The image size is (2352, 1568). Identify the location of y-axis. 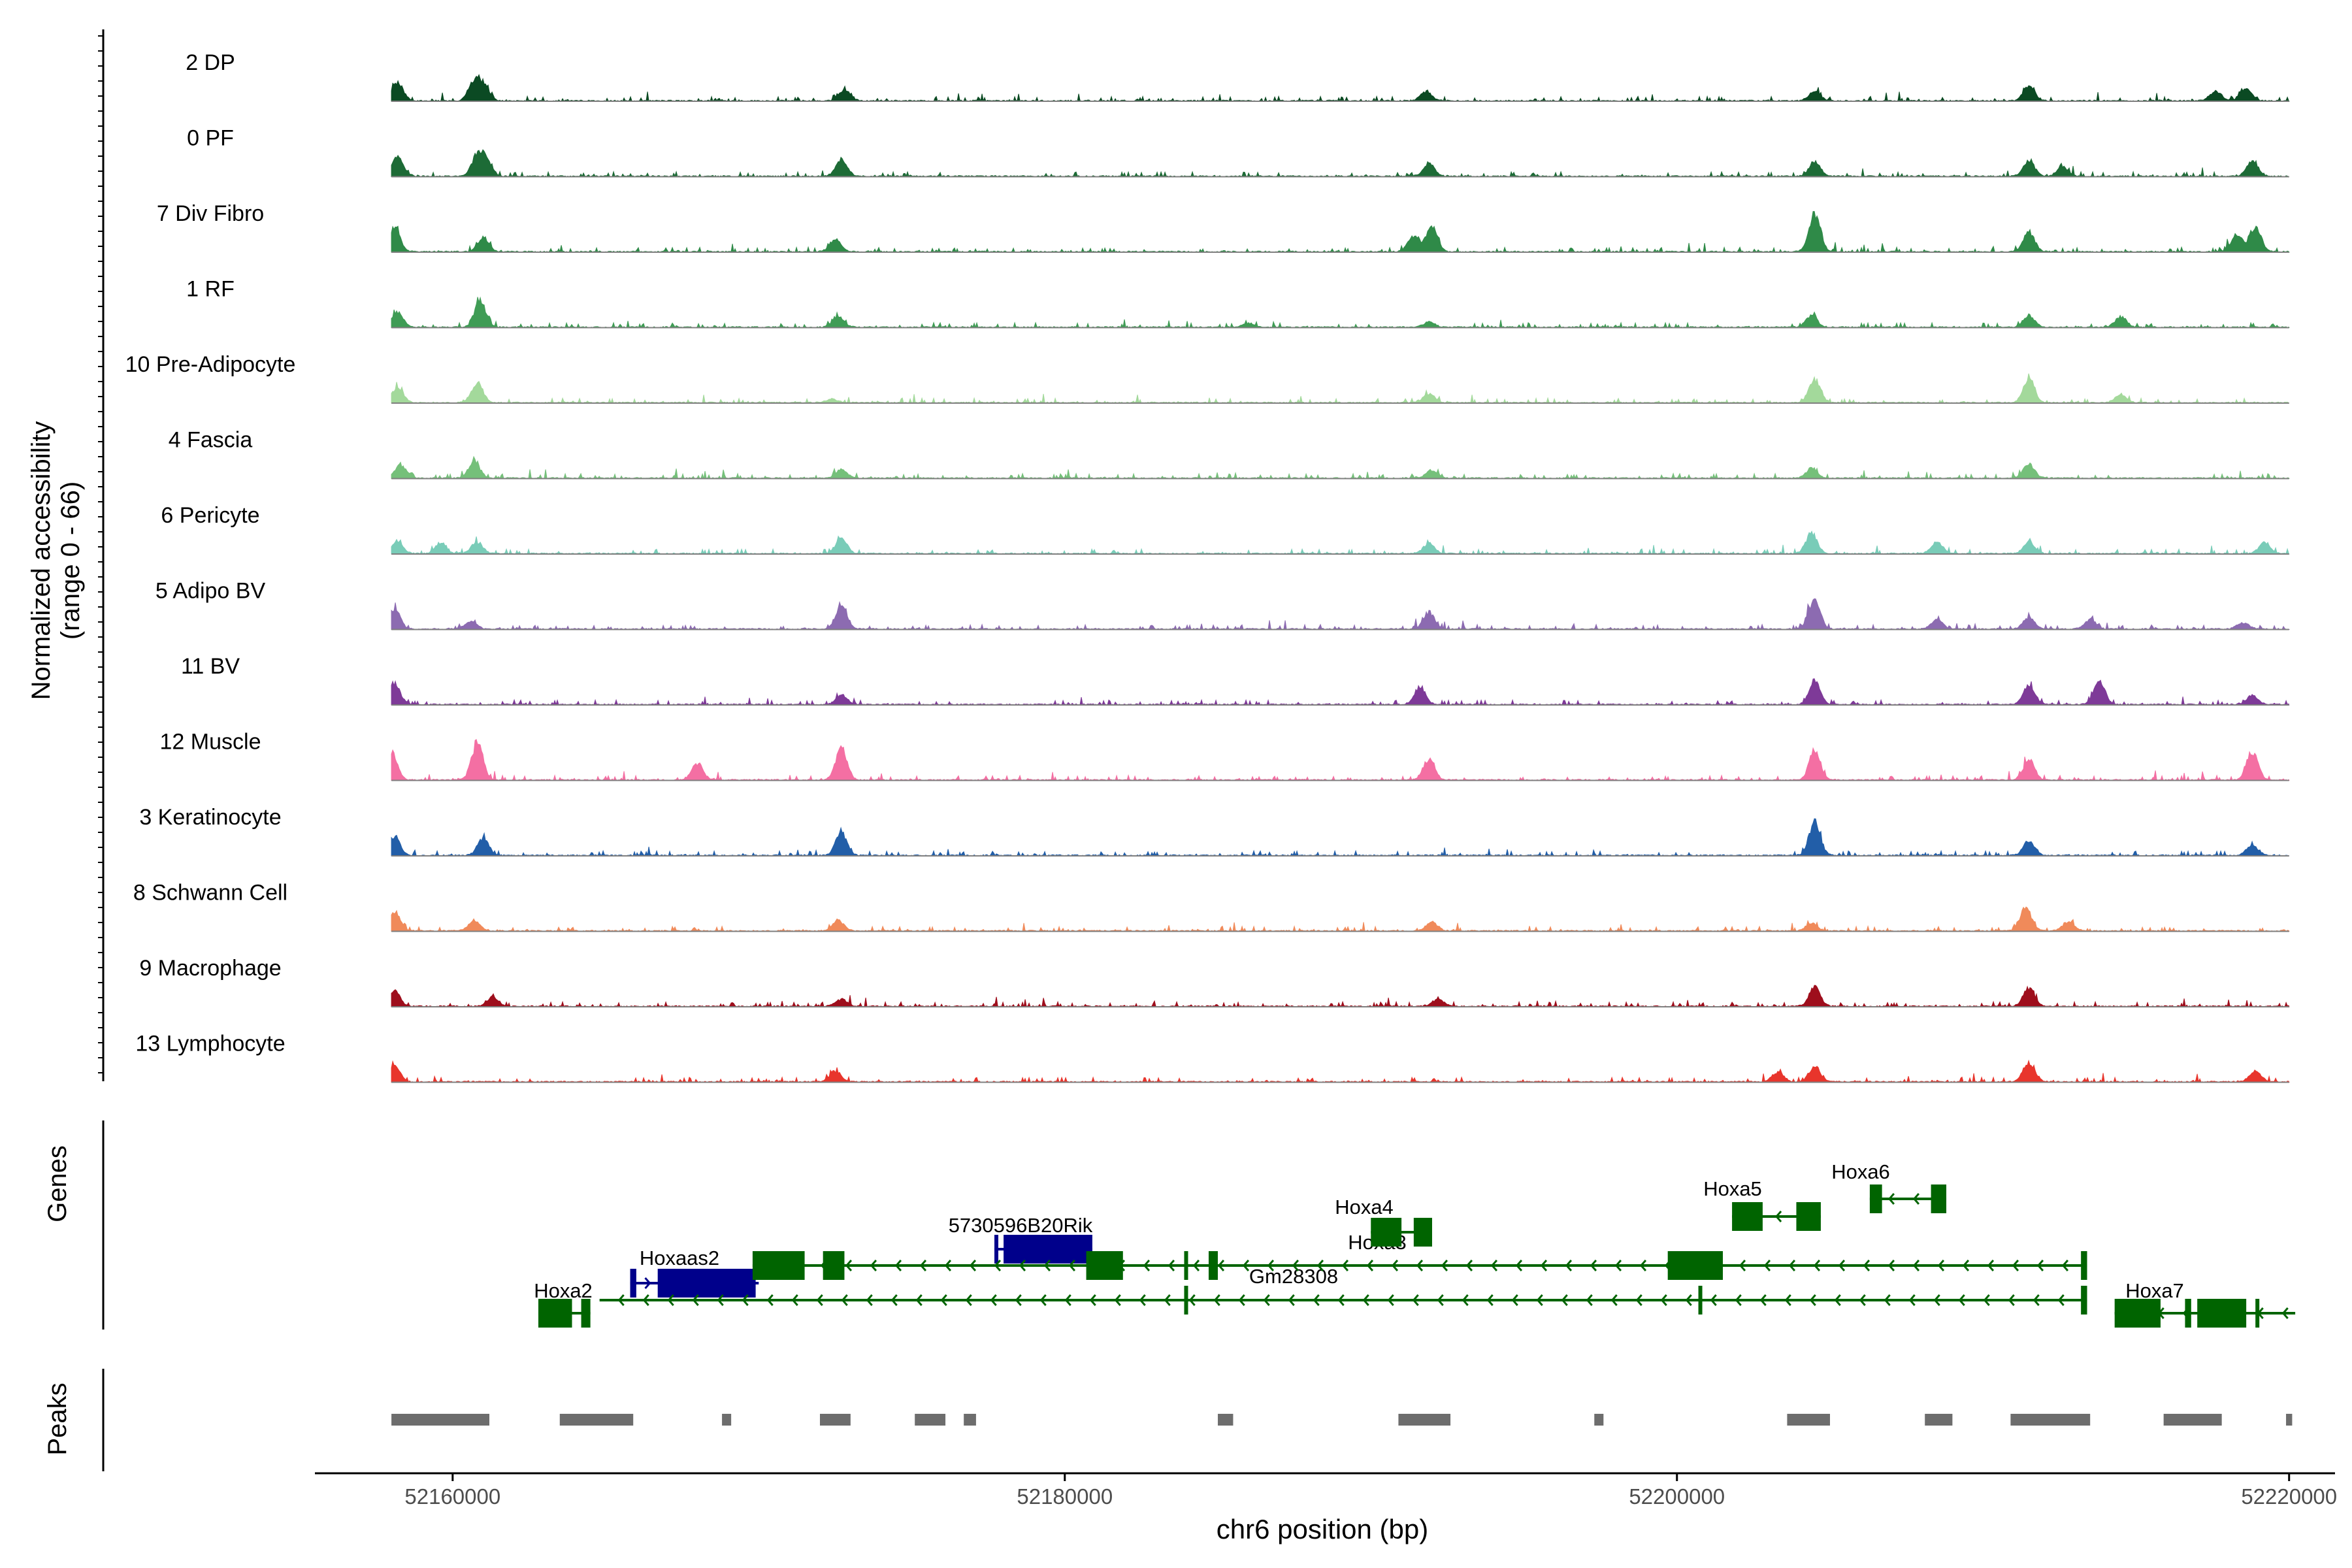
(101, 555).